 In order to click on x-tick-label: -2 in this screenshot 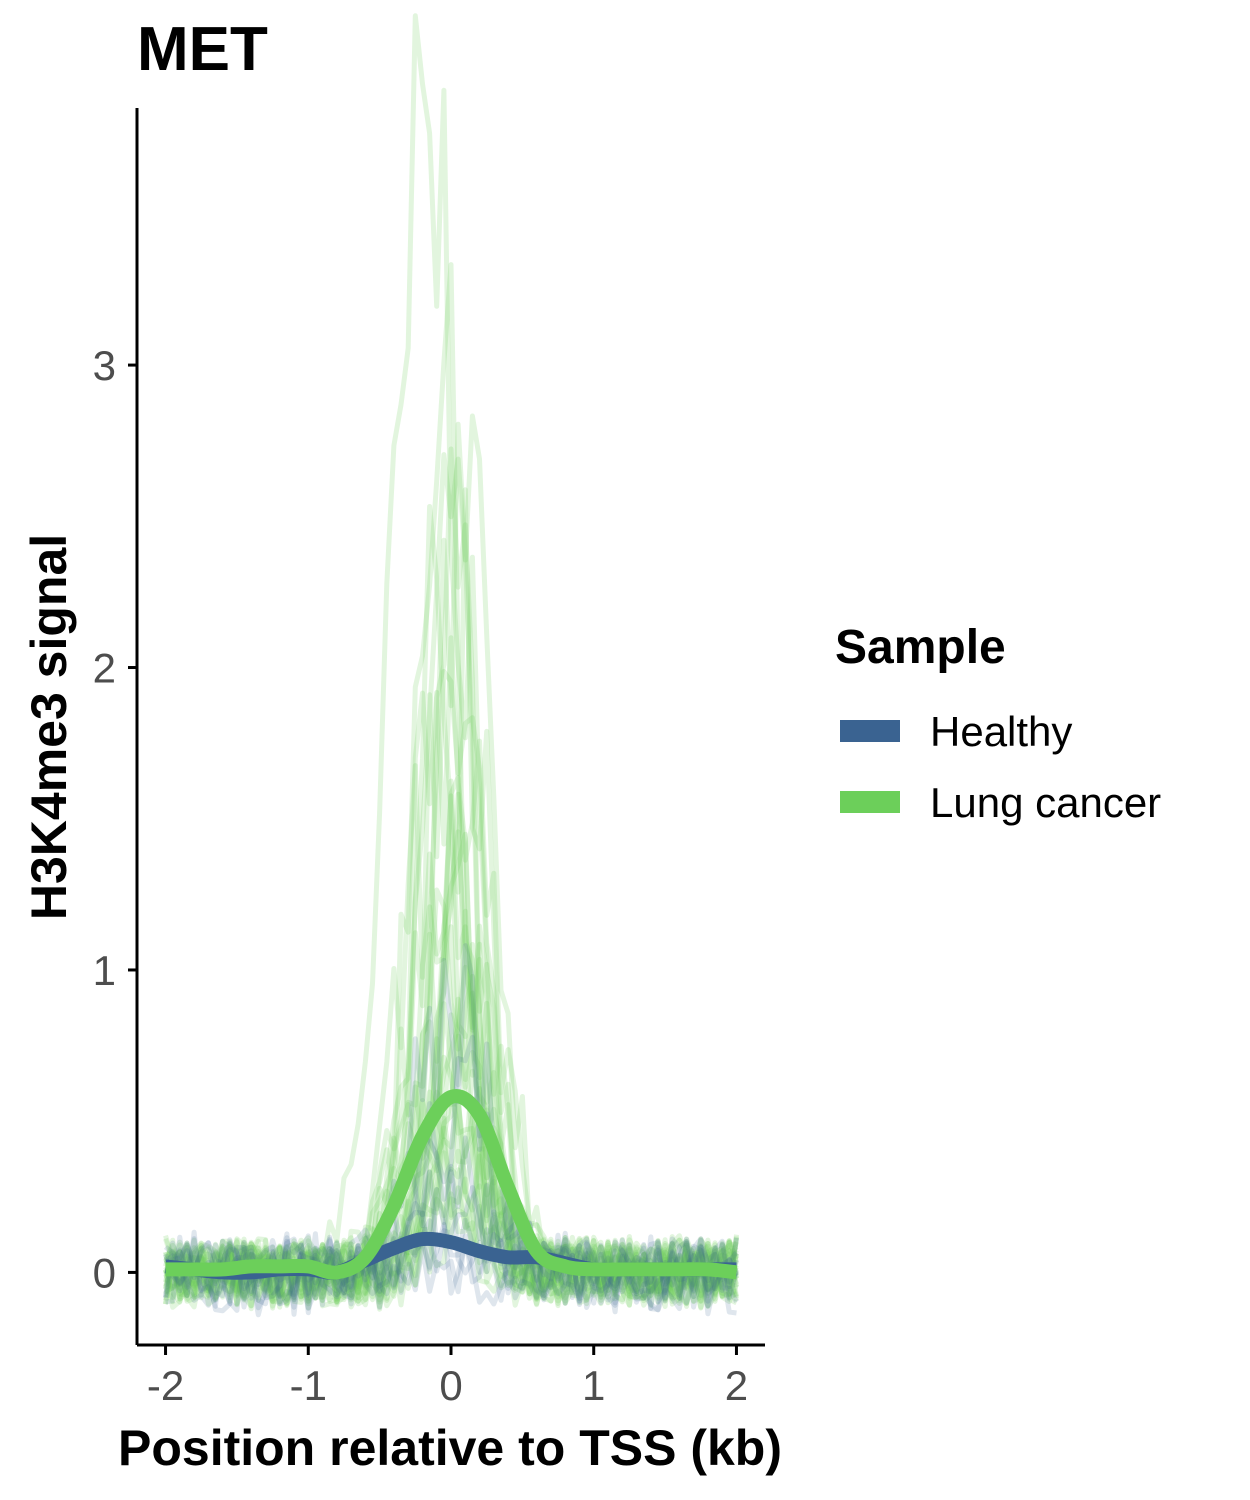, I will do `click(165, 1385)`.